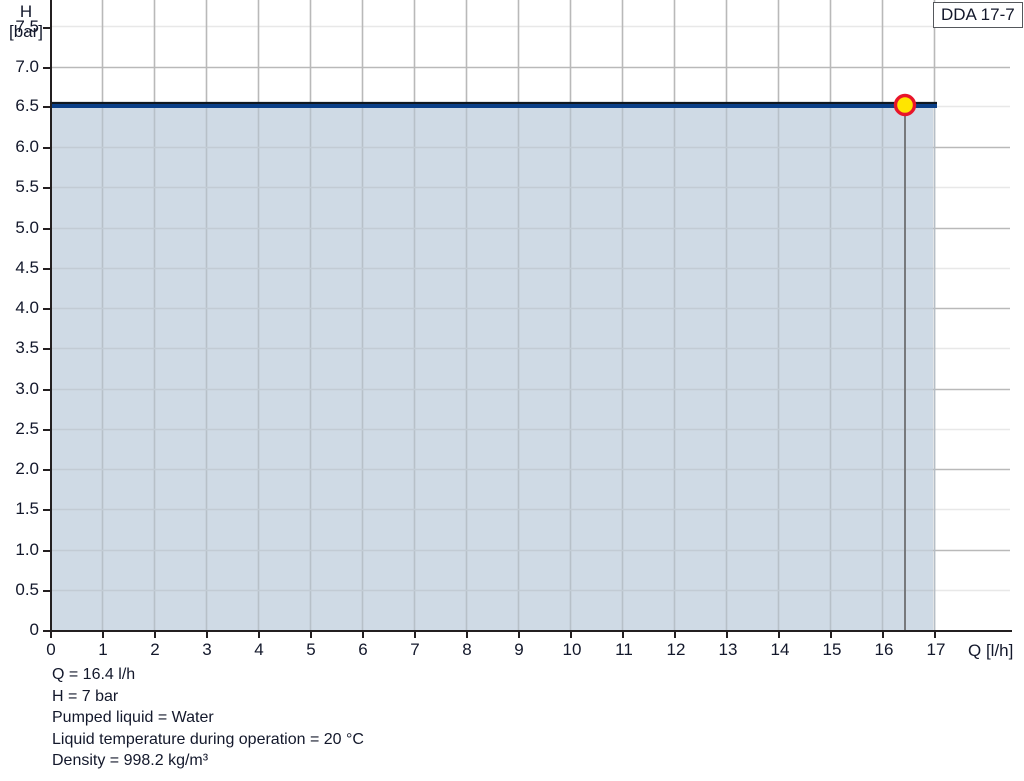  Describe the element at coordinates (467, 649) in the screenshot. I see `x-tick-label: 8` at that location.